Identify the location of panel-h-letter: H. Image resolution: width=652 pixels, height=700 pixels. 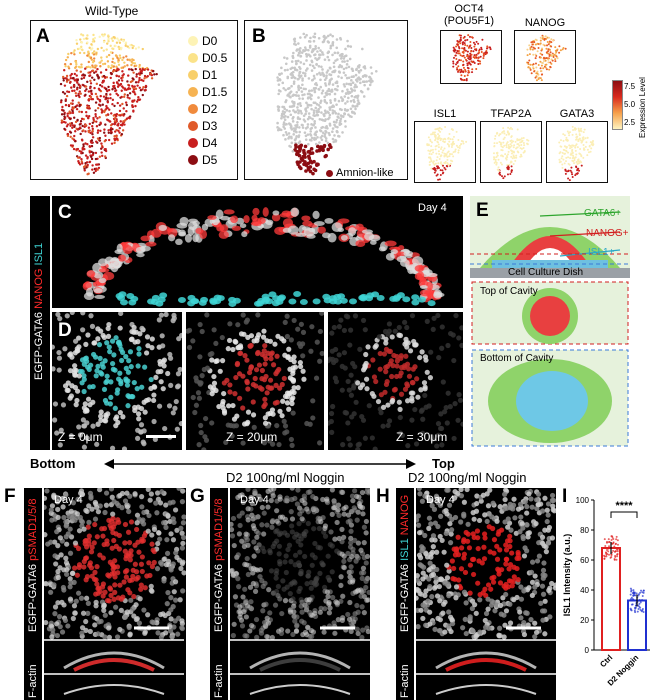
(383, 496).